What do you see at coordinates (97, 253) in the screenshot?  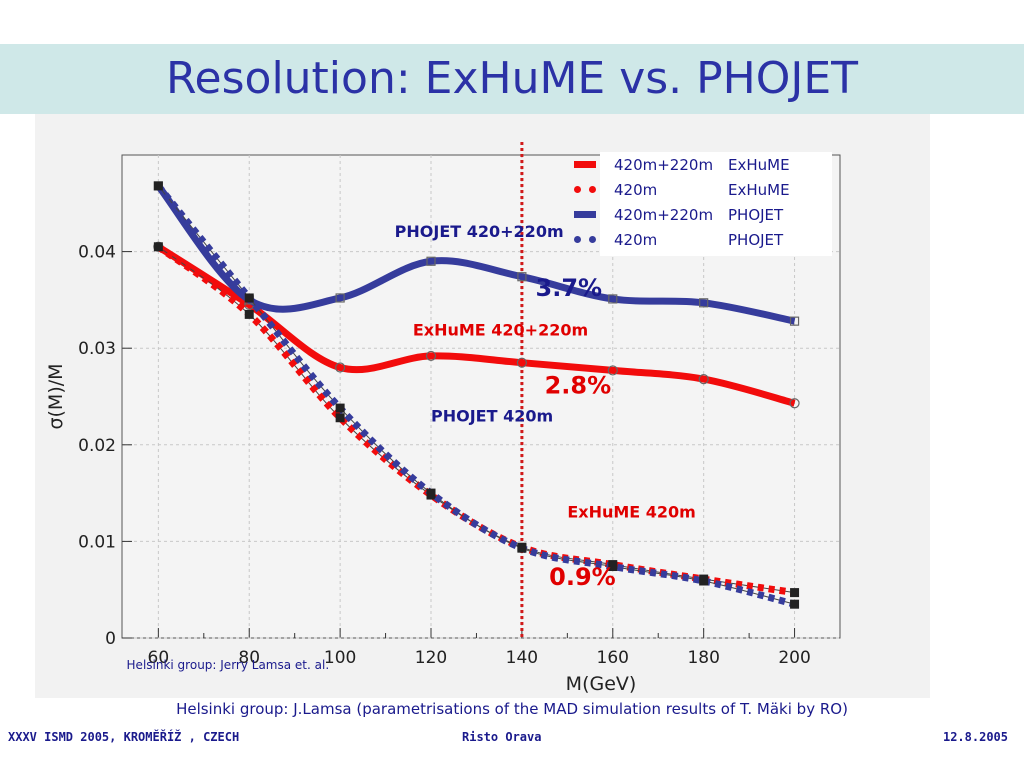 I see `y-tick-label: 0.04` at bounding box center [97, 253].